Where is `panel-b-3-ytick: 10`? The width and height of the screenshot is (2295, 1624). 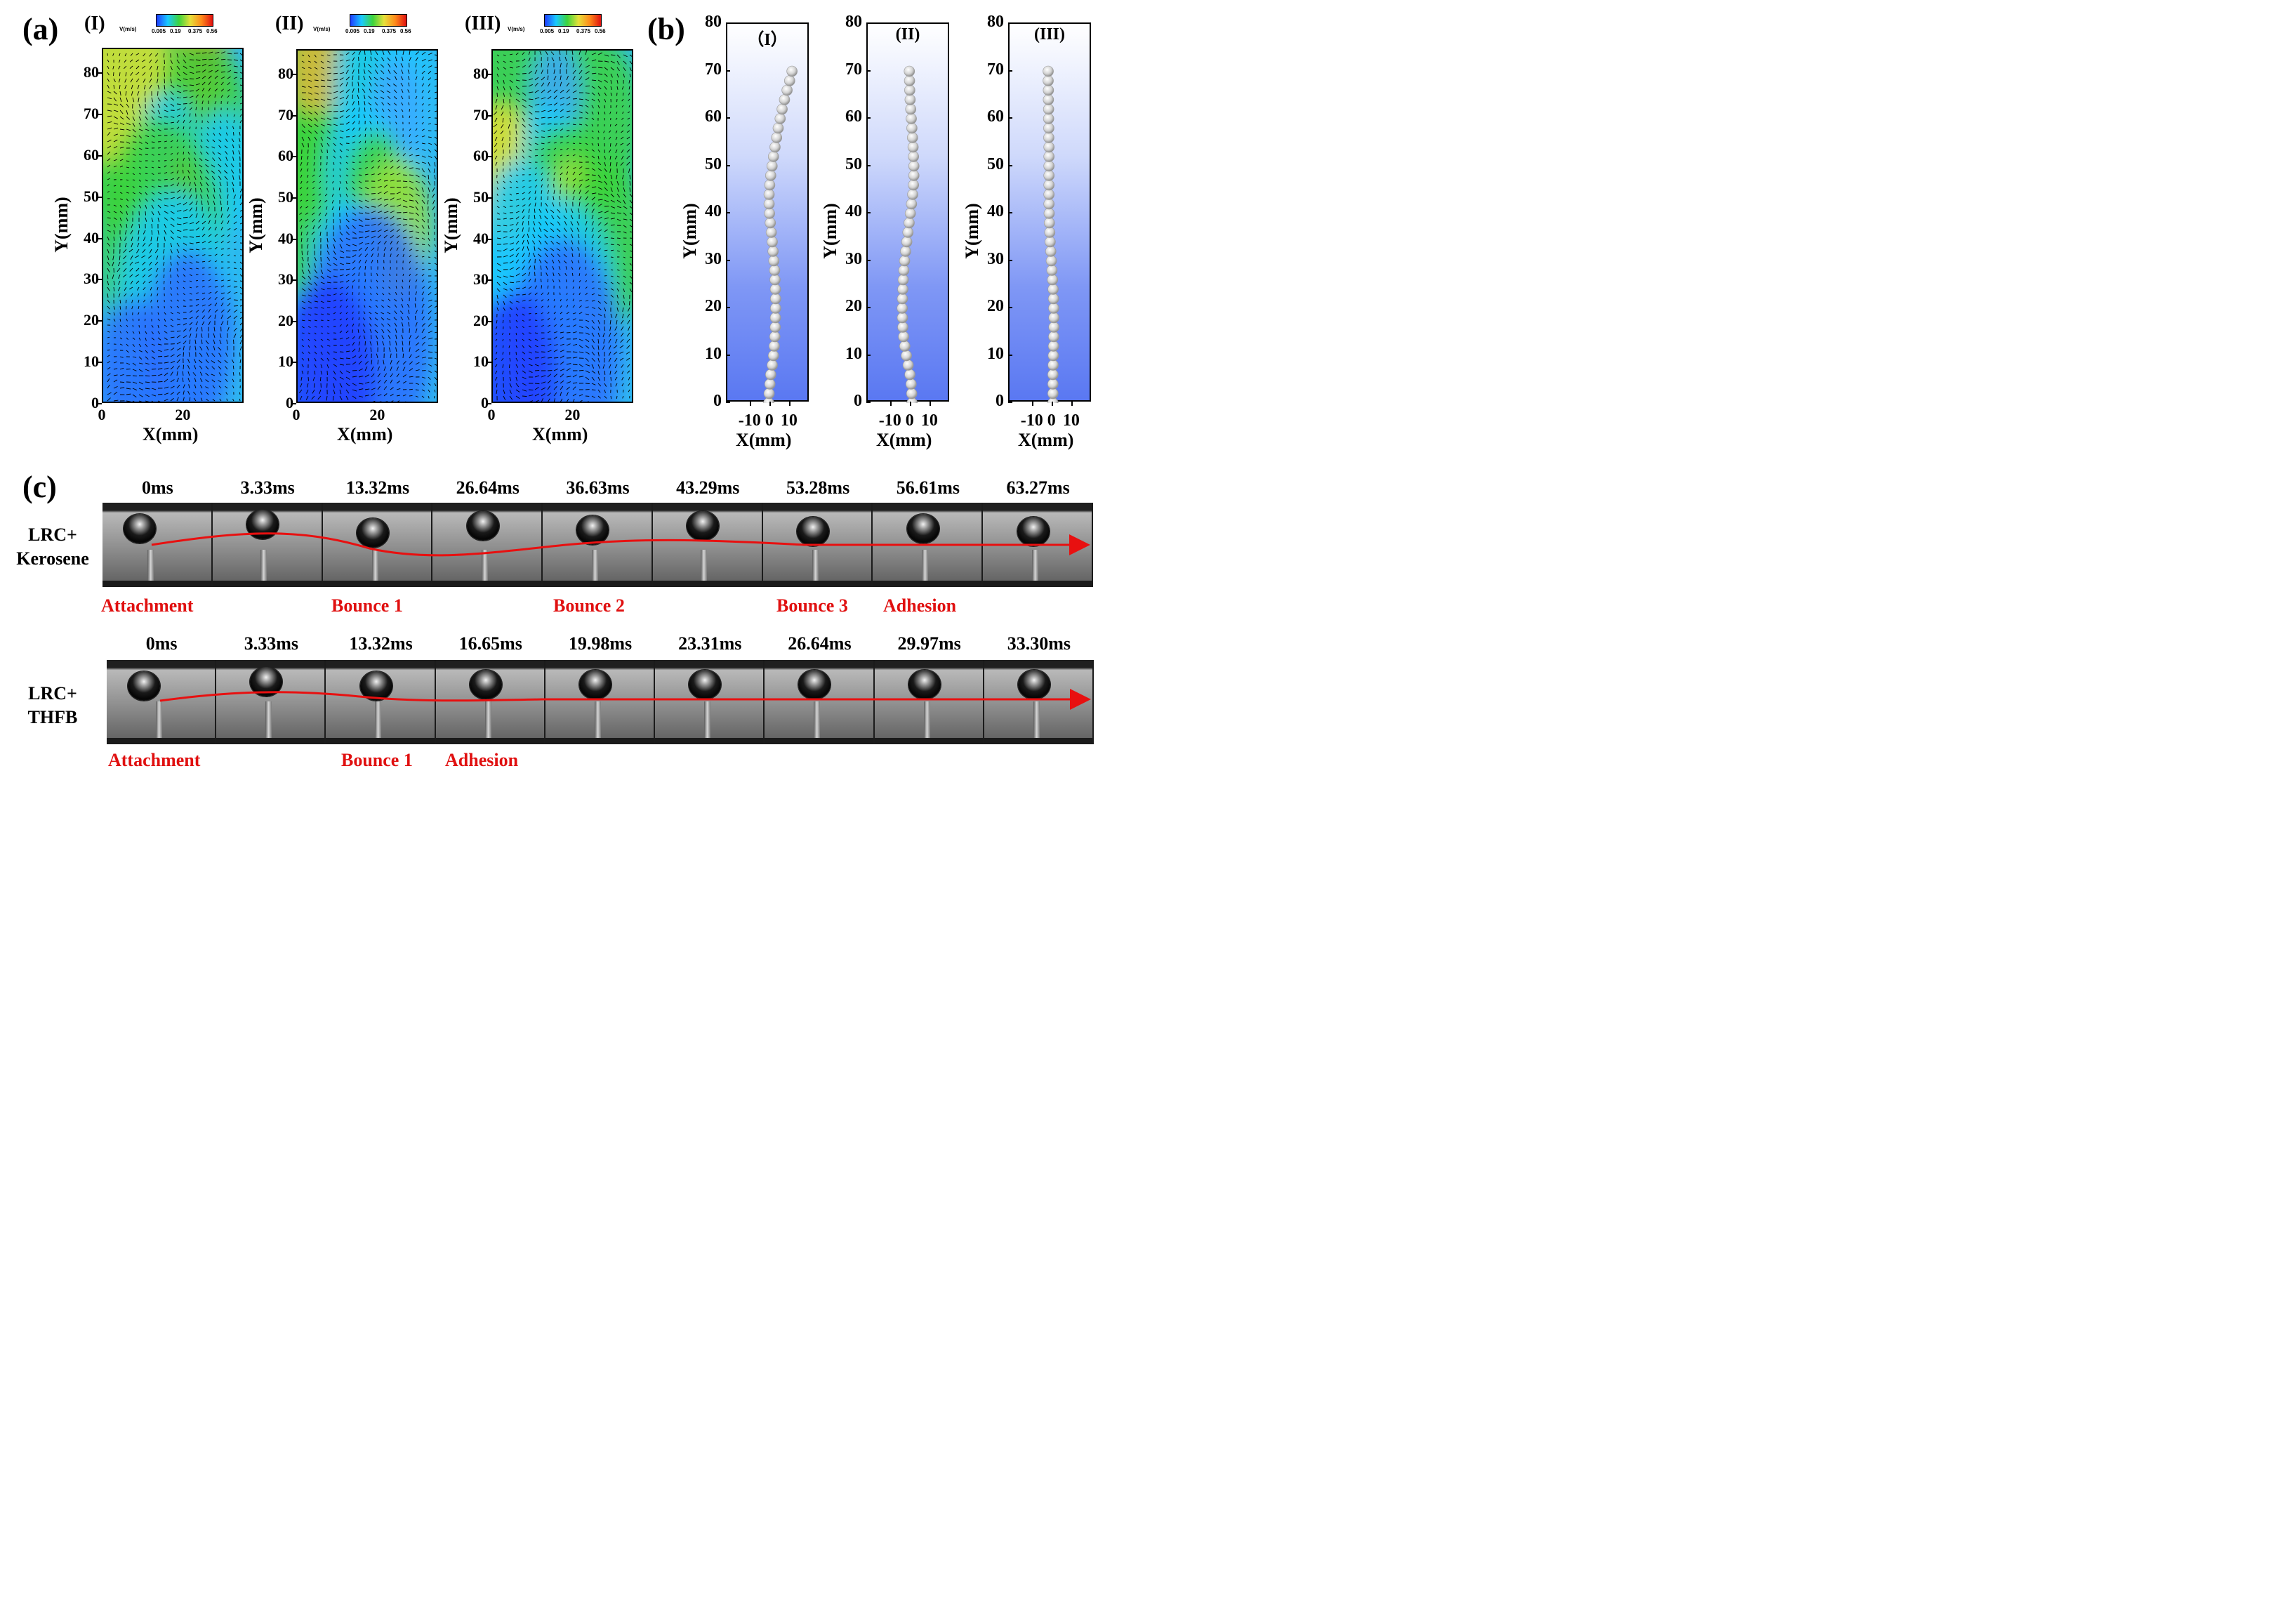 panel-b-3-ytick: 10 is located at coordinates (995, 353).